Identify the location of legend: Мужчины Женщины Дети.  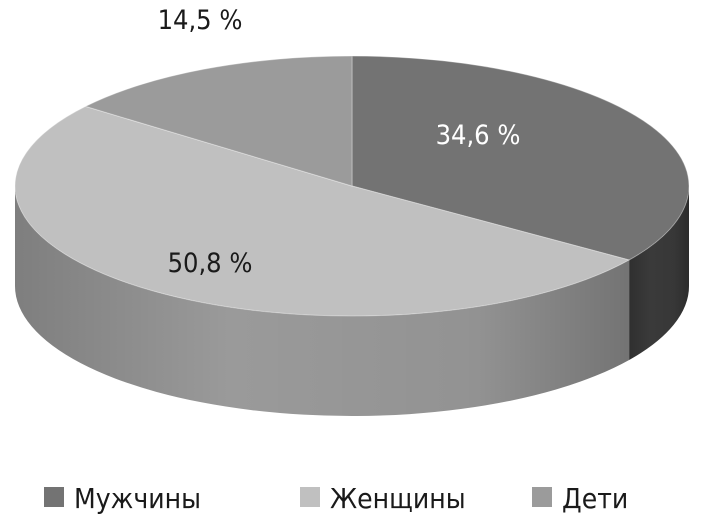
(336, 498).